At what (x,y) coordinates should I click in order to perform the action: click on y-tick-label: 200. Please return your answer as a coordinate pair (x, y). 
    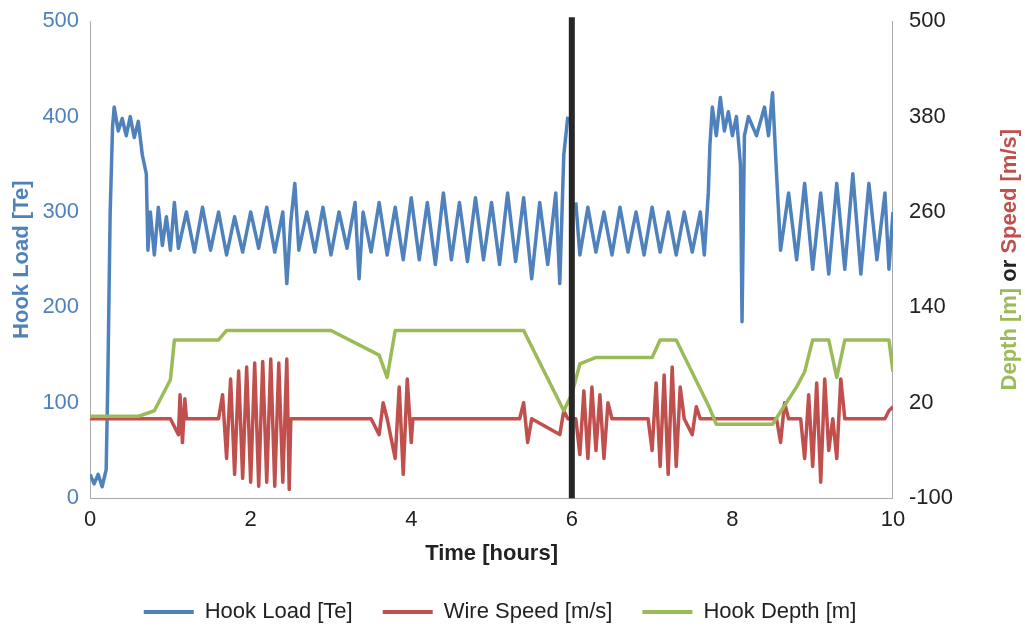
    Looking at the image, I should click on (61, 306).